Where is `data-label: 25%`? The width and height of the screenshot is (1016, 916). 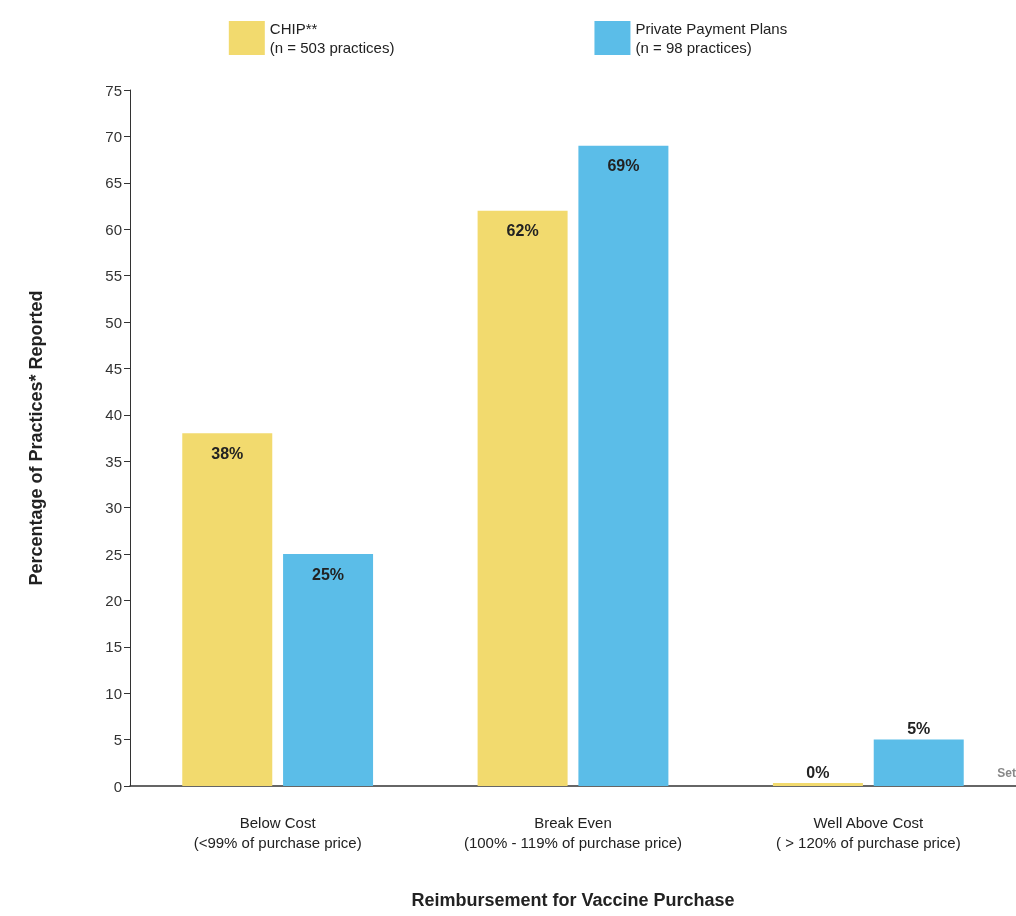
data-label: 25% is located at coordinates (328, 574).